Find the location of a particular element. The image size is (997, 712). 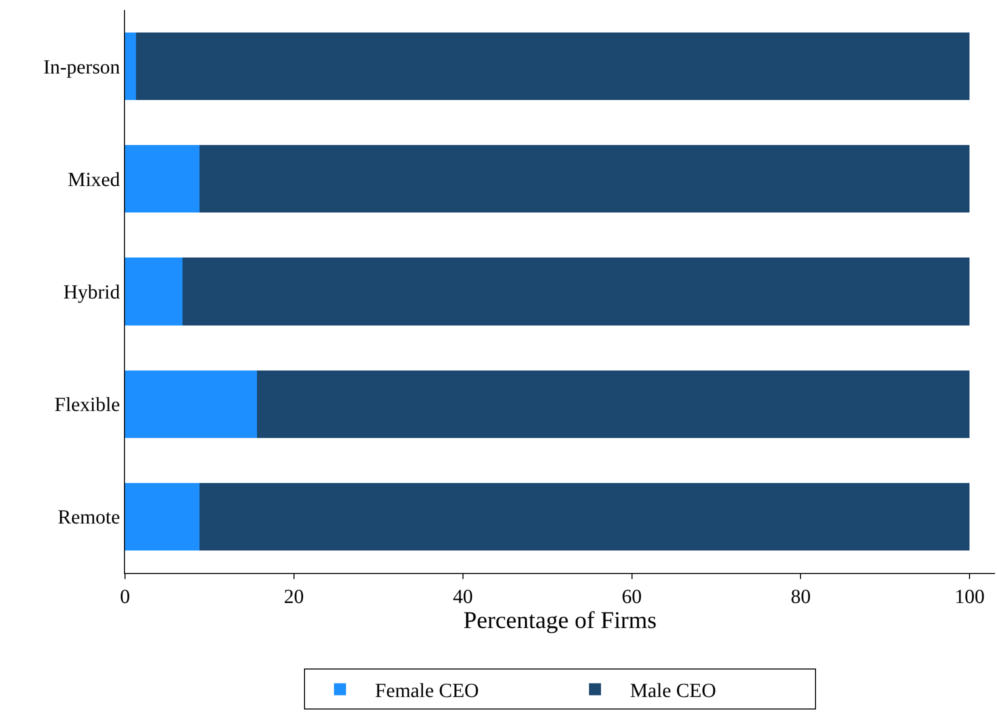

y-tick-label: Remote is located at coordinates (89, 517).